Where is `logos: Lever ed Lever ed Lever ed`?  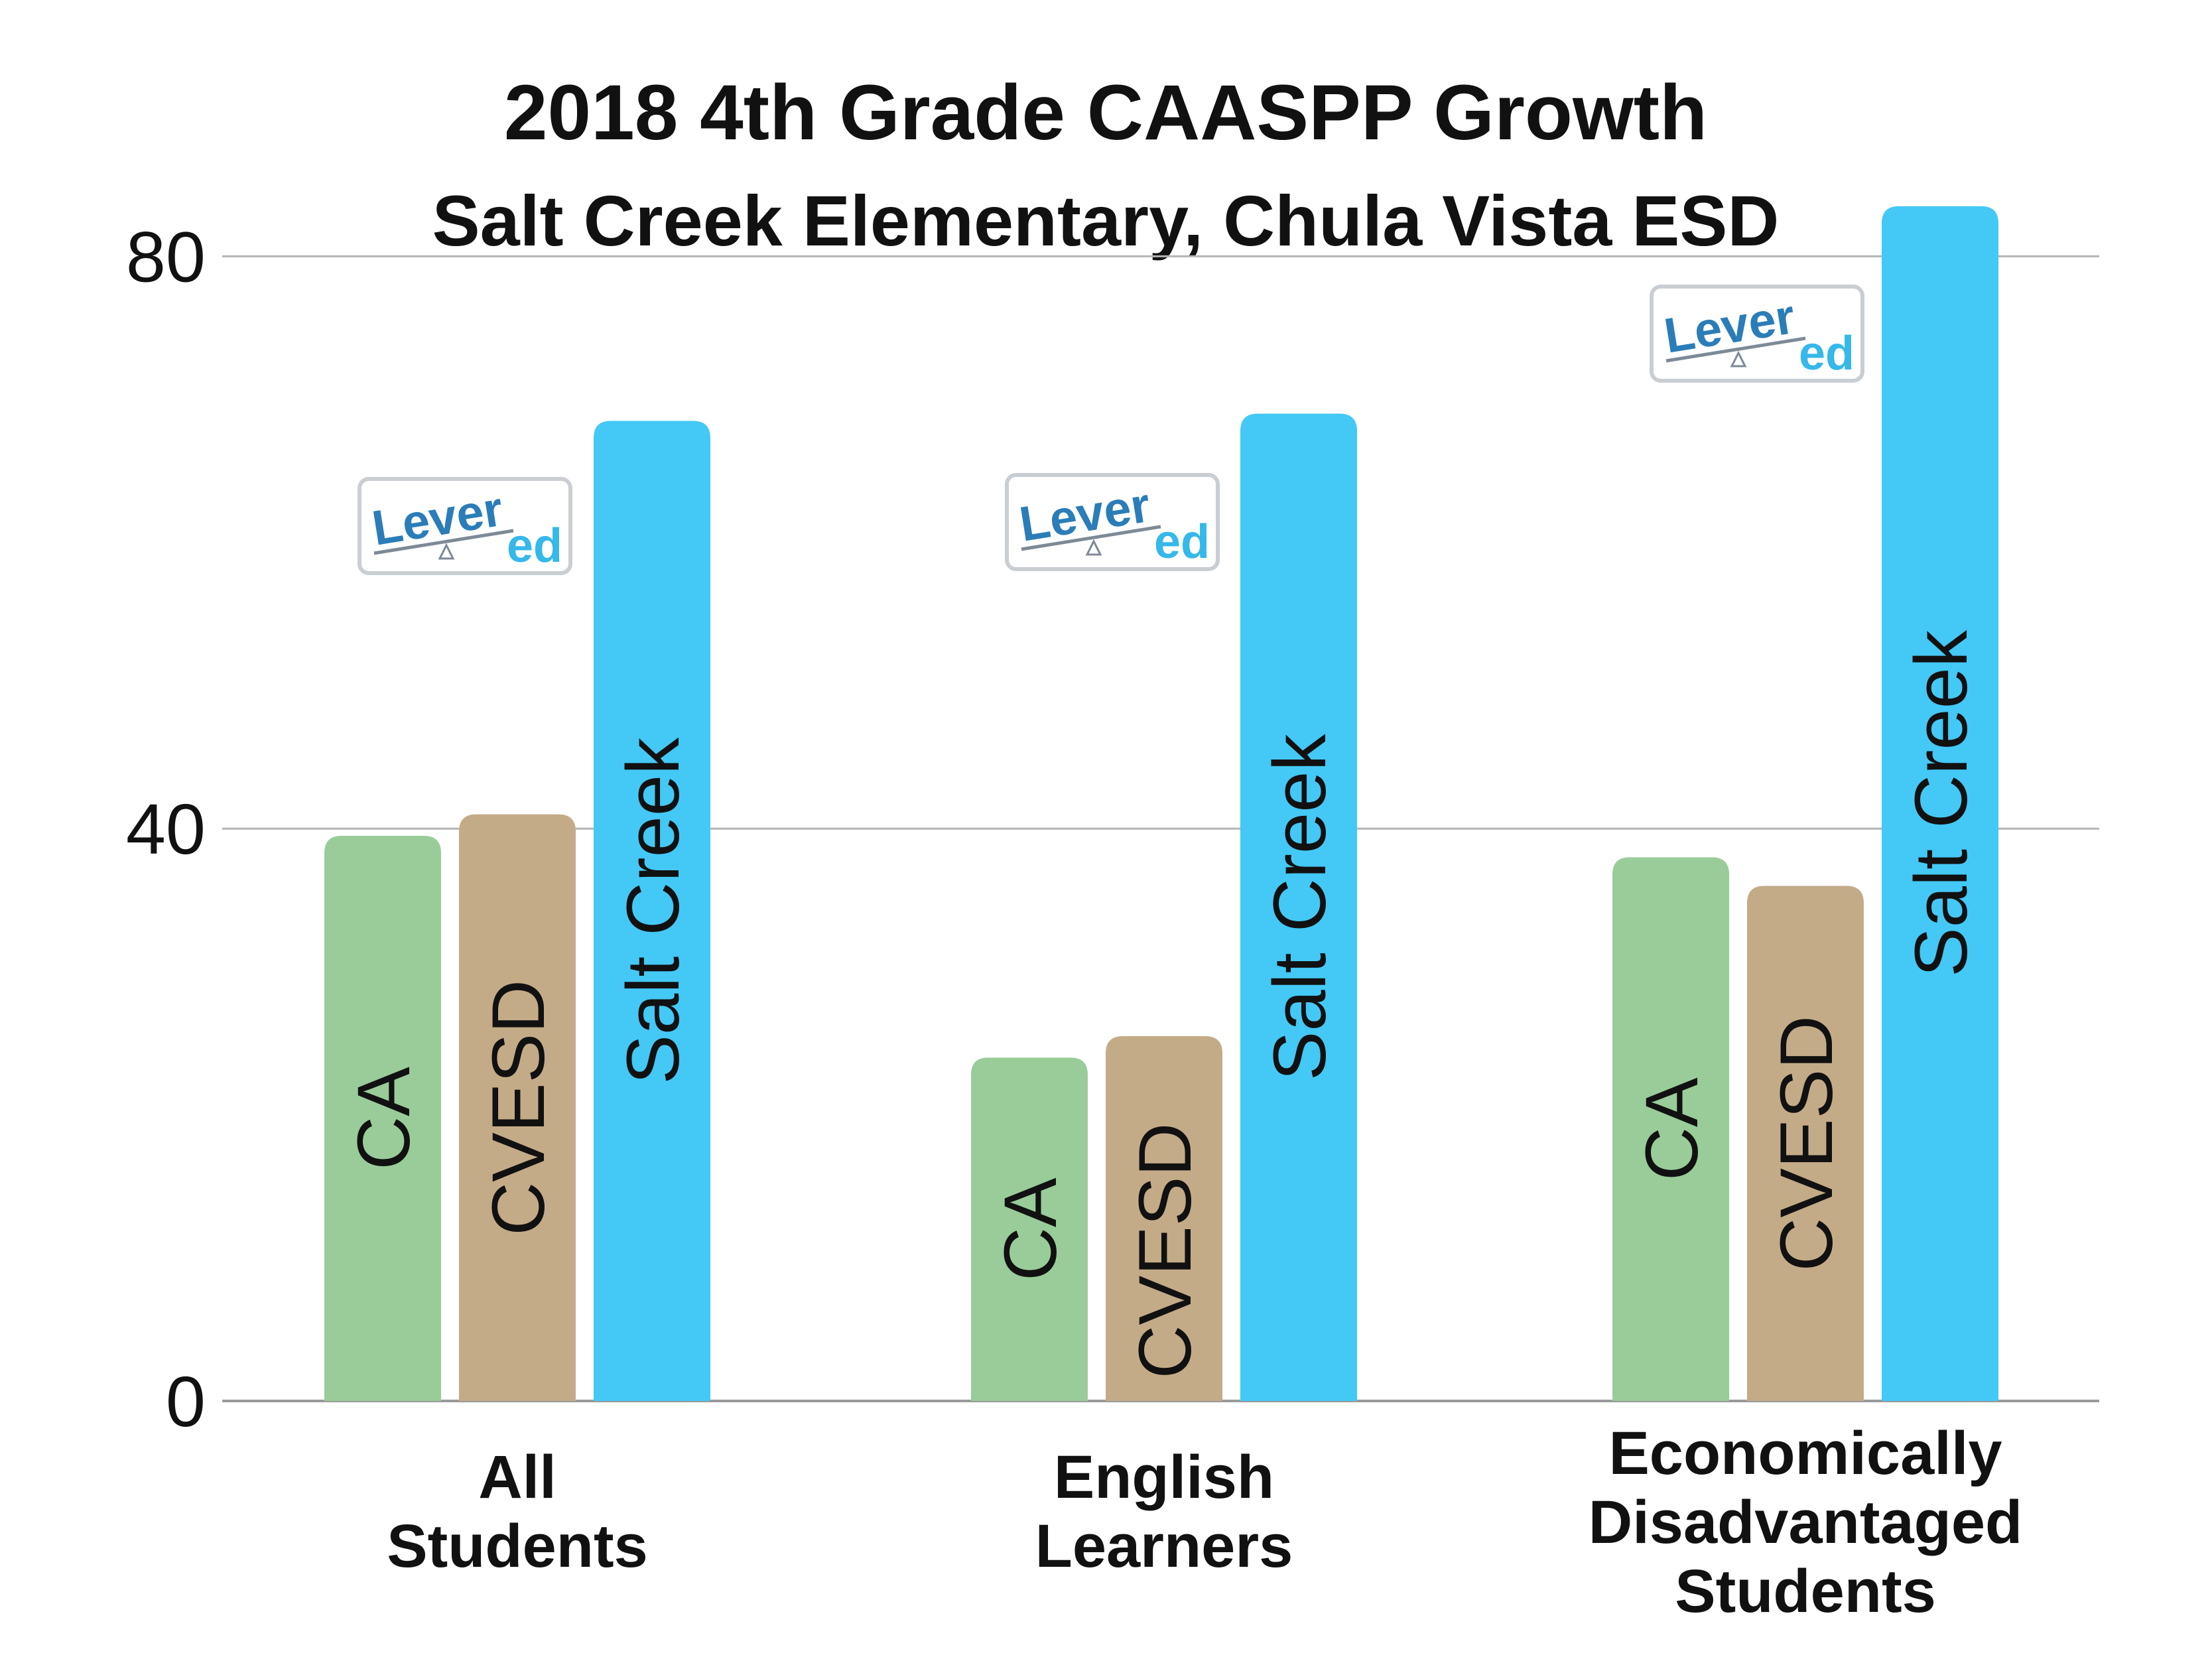 logos: Lever ed Lever ed Lever ed is located at coordinates (1111, 430).